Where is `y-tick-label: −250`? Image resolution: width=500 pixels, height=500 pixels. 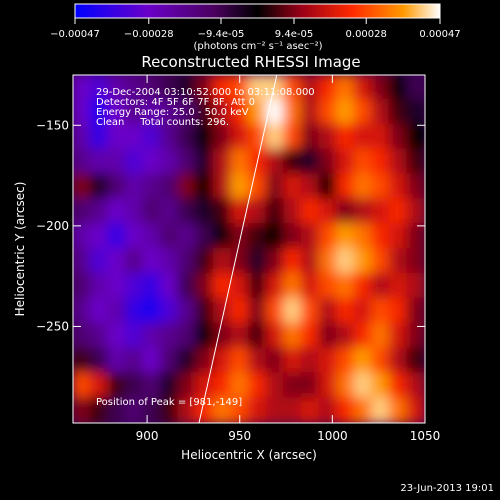 y-tick-label: −250 is located at coordinates (52, 326).